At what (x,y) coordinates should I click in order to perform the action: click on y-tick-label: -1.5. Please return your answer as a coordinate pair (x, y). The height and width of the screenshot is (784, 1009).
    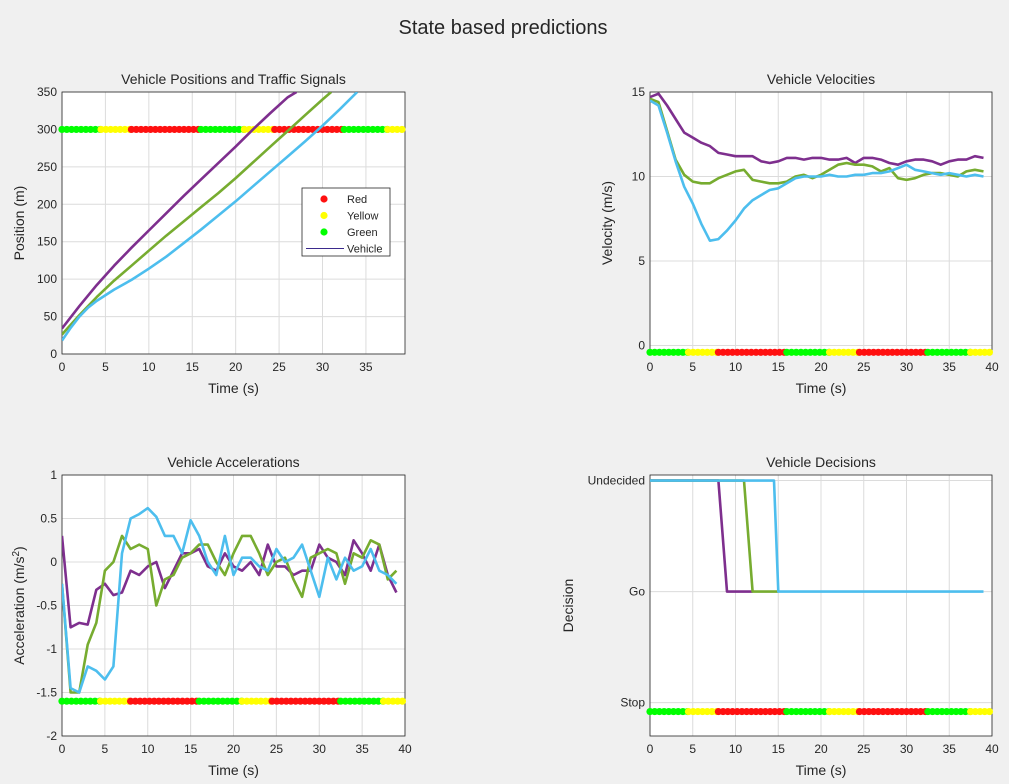
    Looking at the image, I should click on (46, 693).